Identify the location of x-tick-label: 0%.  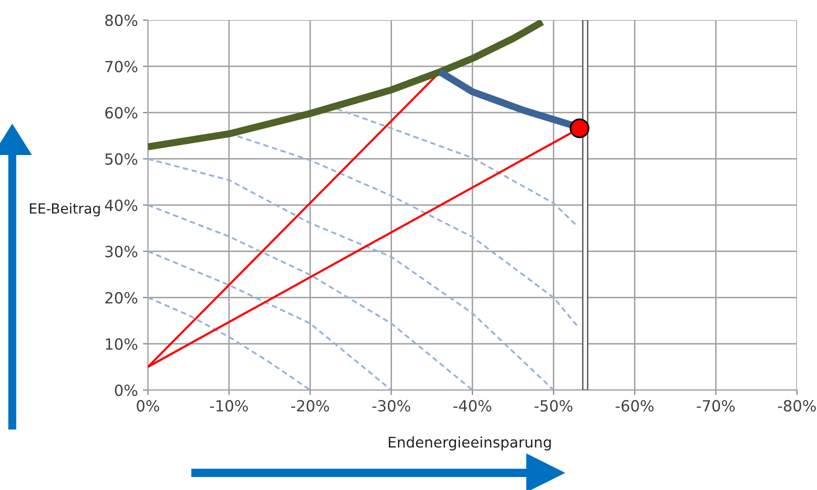
(148, 406).